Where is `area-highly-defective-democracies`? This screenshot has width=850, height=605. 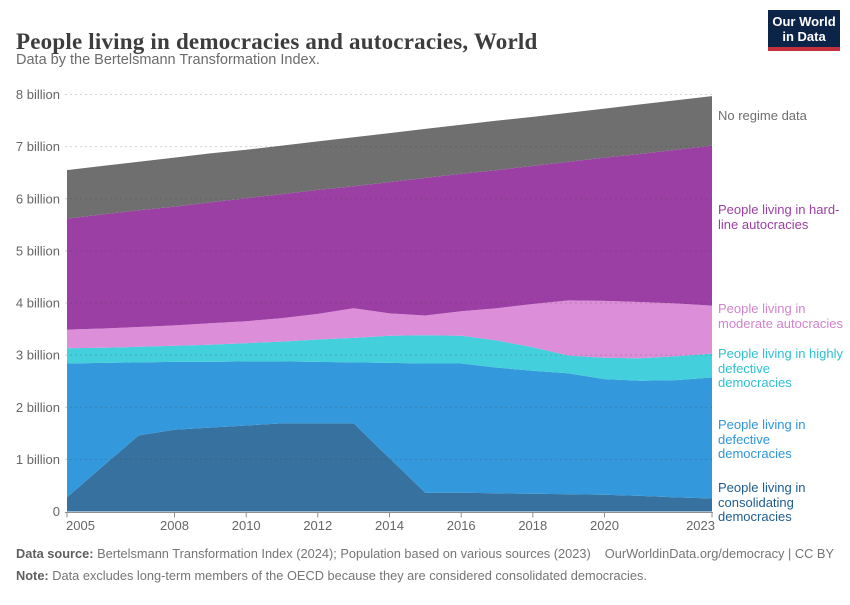
area-highly-defective-democracies is located at coordinates (389, 358).